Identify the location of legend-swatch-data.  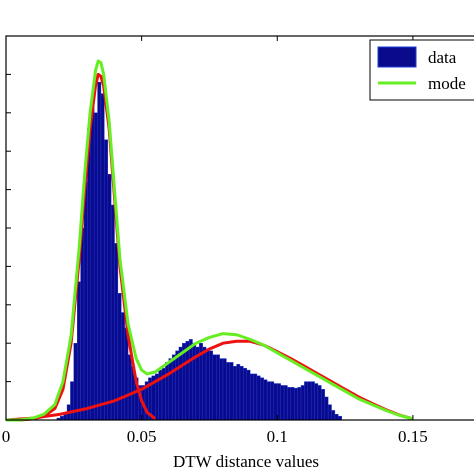
(397, 57).